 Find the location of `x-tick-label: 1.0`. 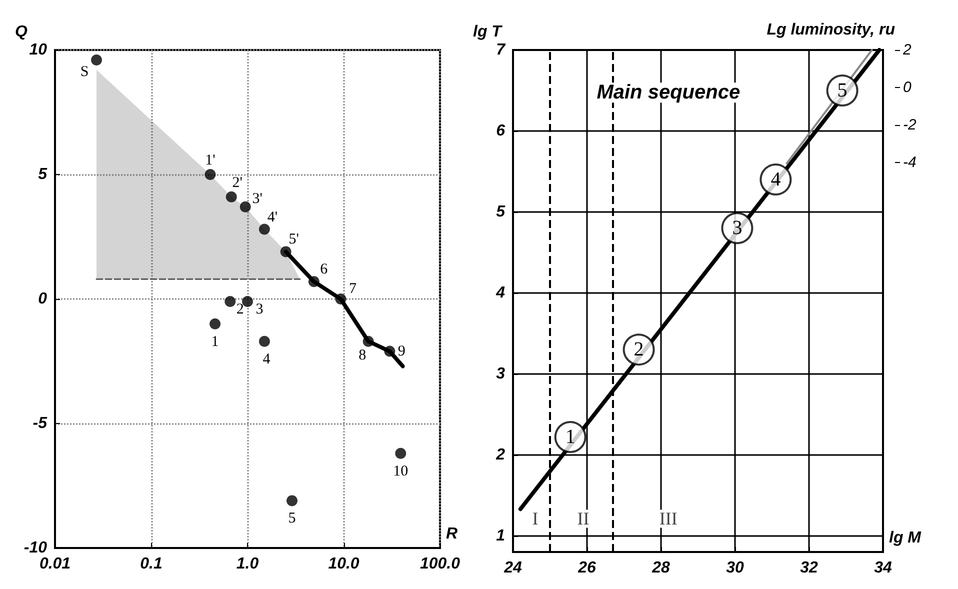

x-tick-label: 1.0 is located at coordinates (247, 564).